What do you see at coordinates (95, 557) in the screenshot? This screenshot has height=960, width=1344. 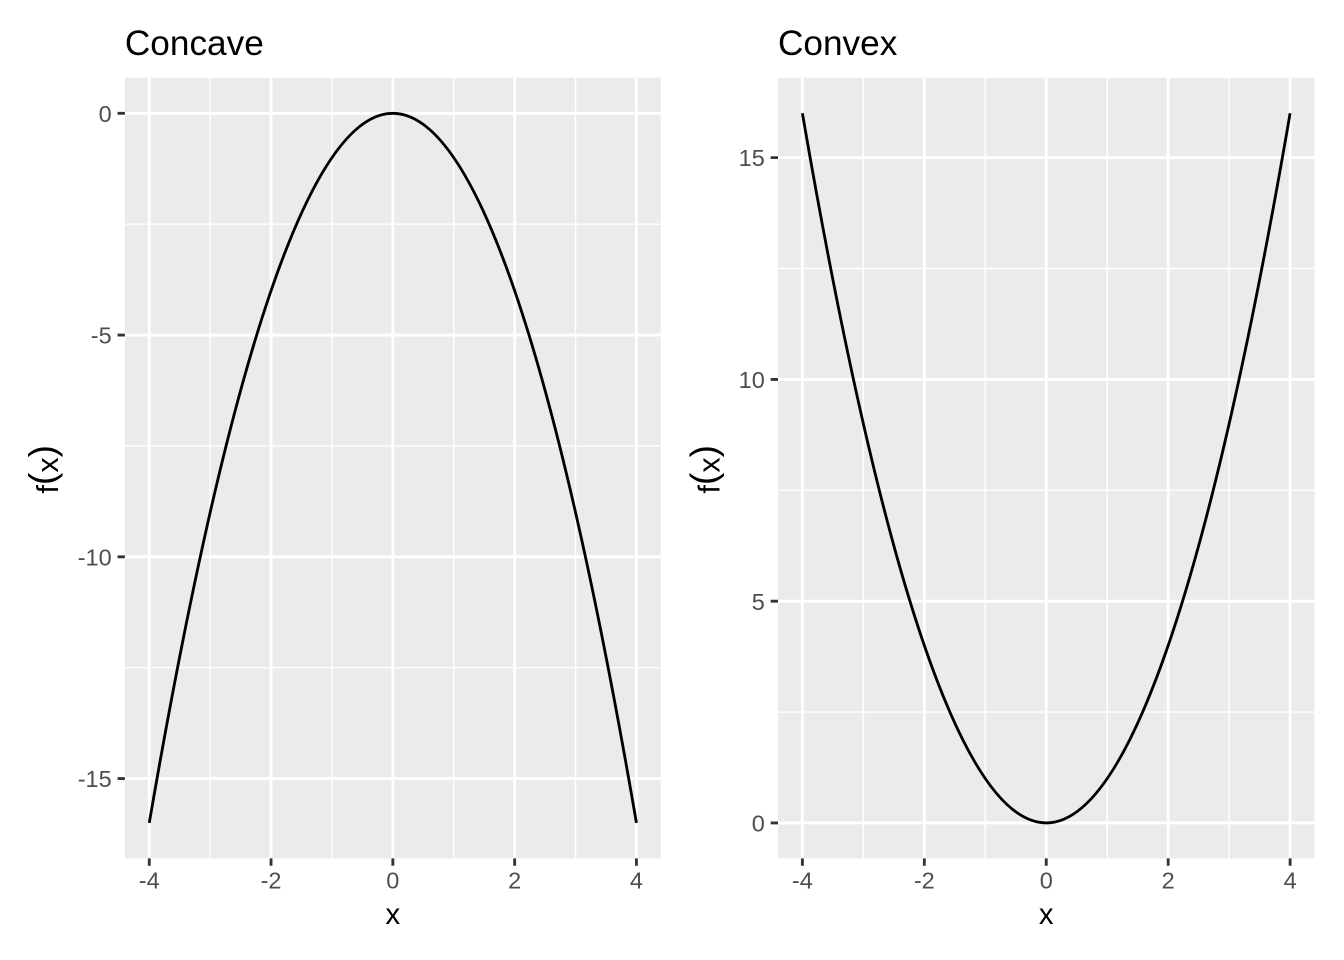 I see `svg-text: -10` at bounding box center [95, 557].